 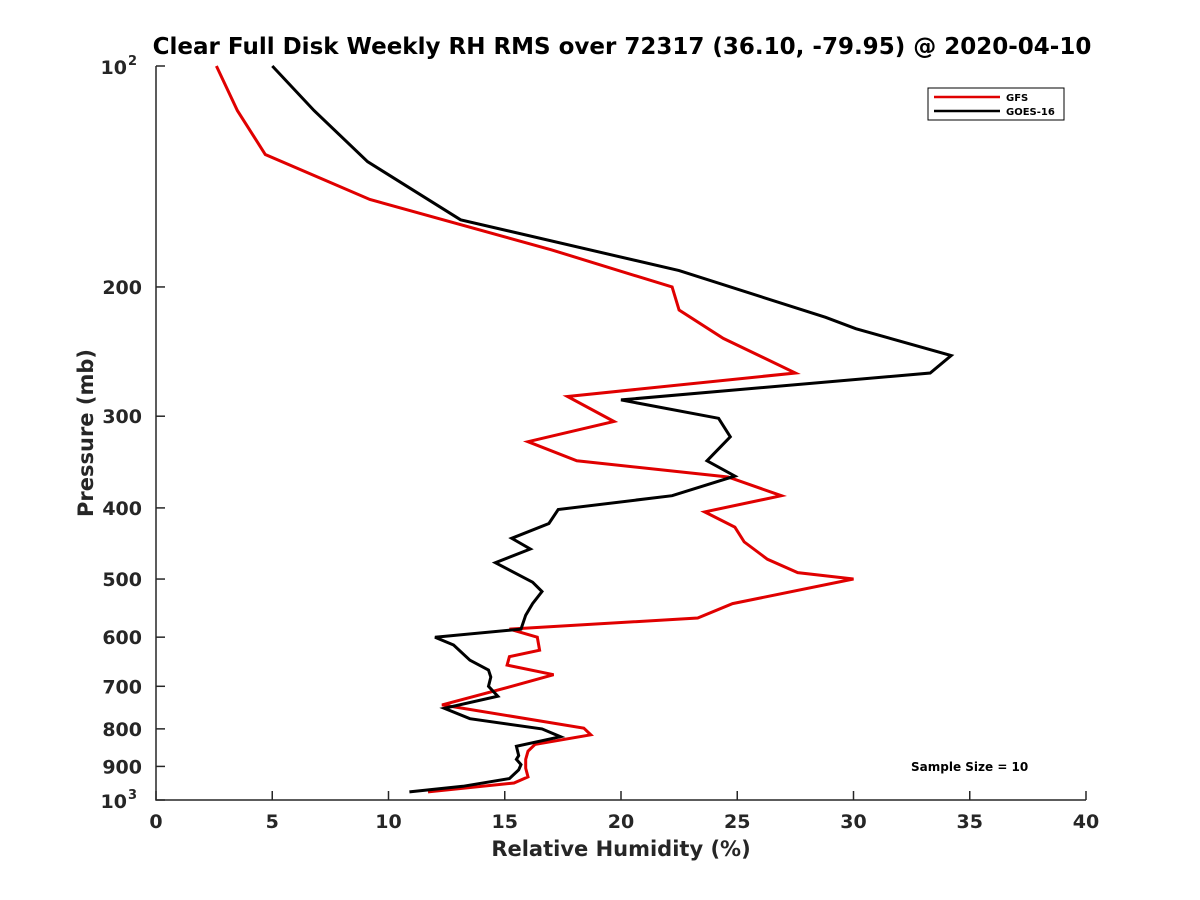 I want to click on y-tick-label: 700, so click(x=122, y=687).